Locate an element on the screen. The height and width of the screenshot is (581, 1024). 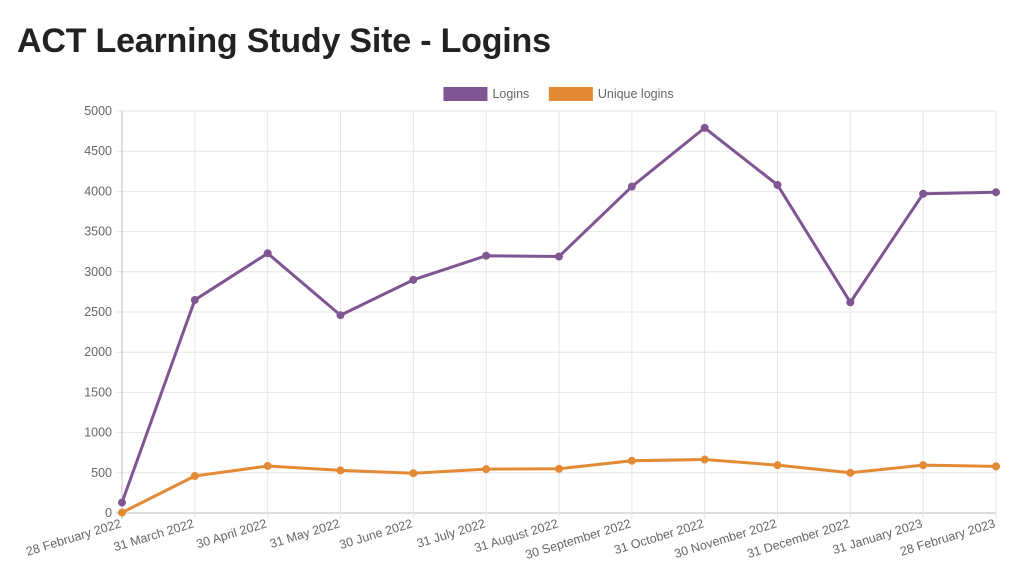
x-tick-label: 31 March 2022 is located at coordinates (154, 535).